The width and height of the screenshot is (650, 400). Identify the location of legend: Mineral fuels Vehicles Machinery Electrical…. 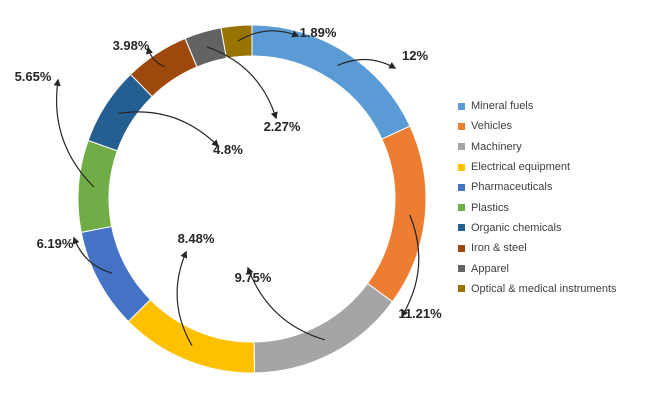
(537, 197).